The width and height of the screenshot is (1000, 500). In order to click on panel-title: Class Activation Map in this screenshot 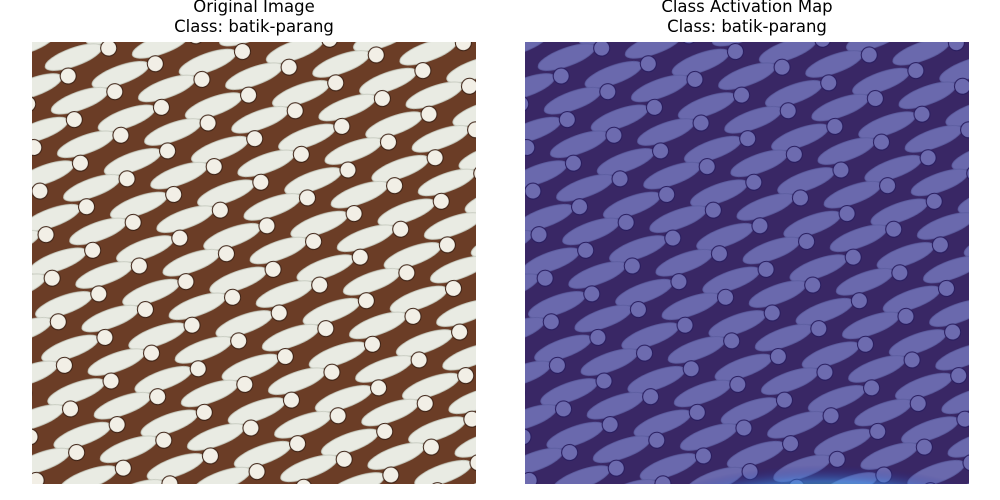, I will do `click(747, 8)`.